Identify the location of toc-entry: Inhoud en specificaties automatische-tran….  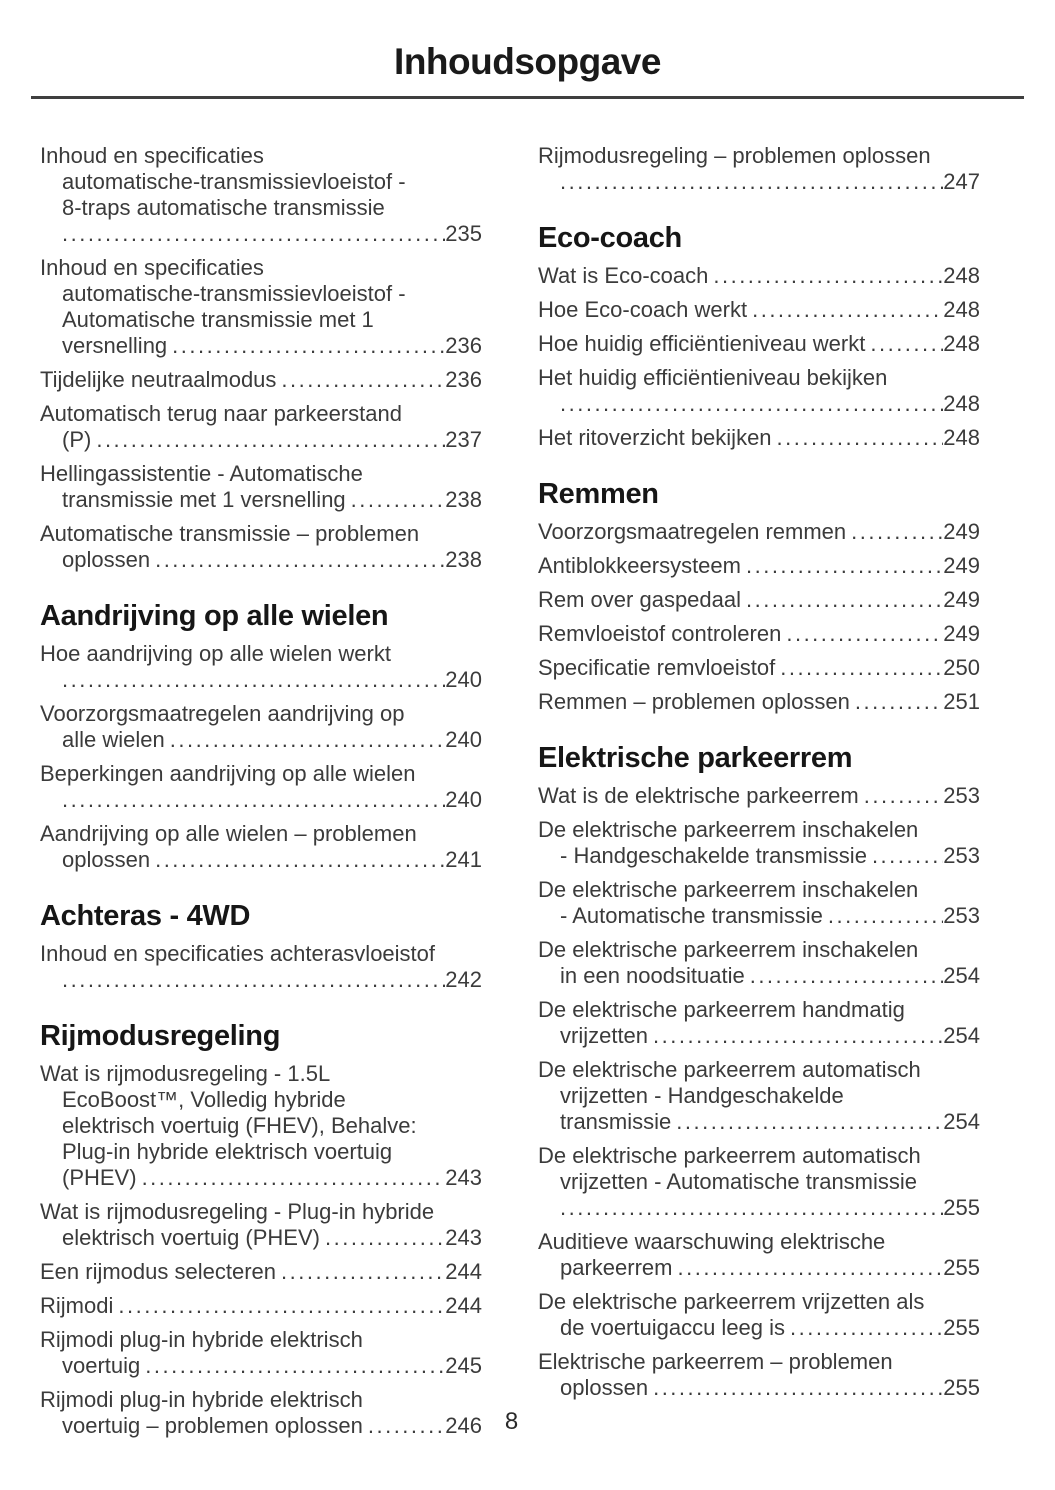
(261, 195).